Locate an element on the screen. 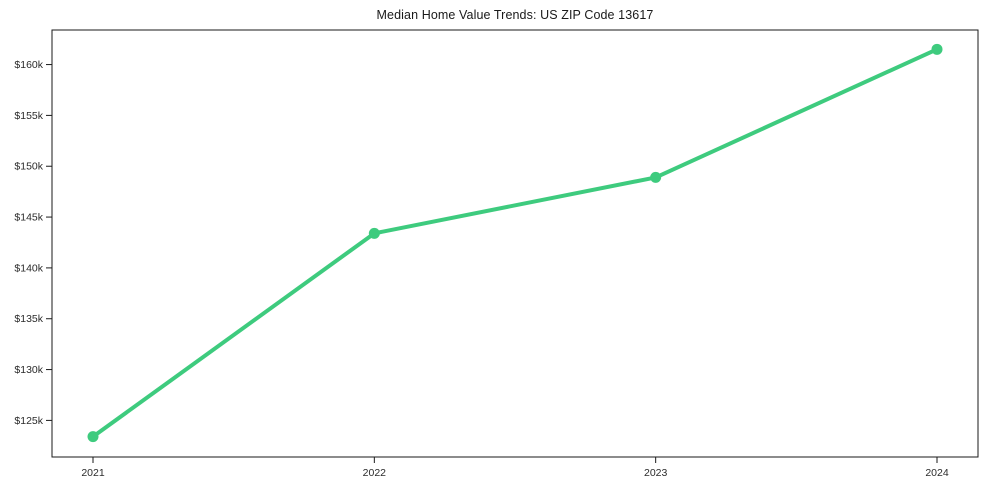  y-axis-tick-label: $135k is located at coordinates (28, 319).